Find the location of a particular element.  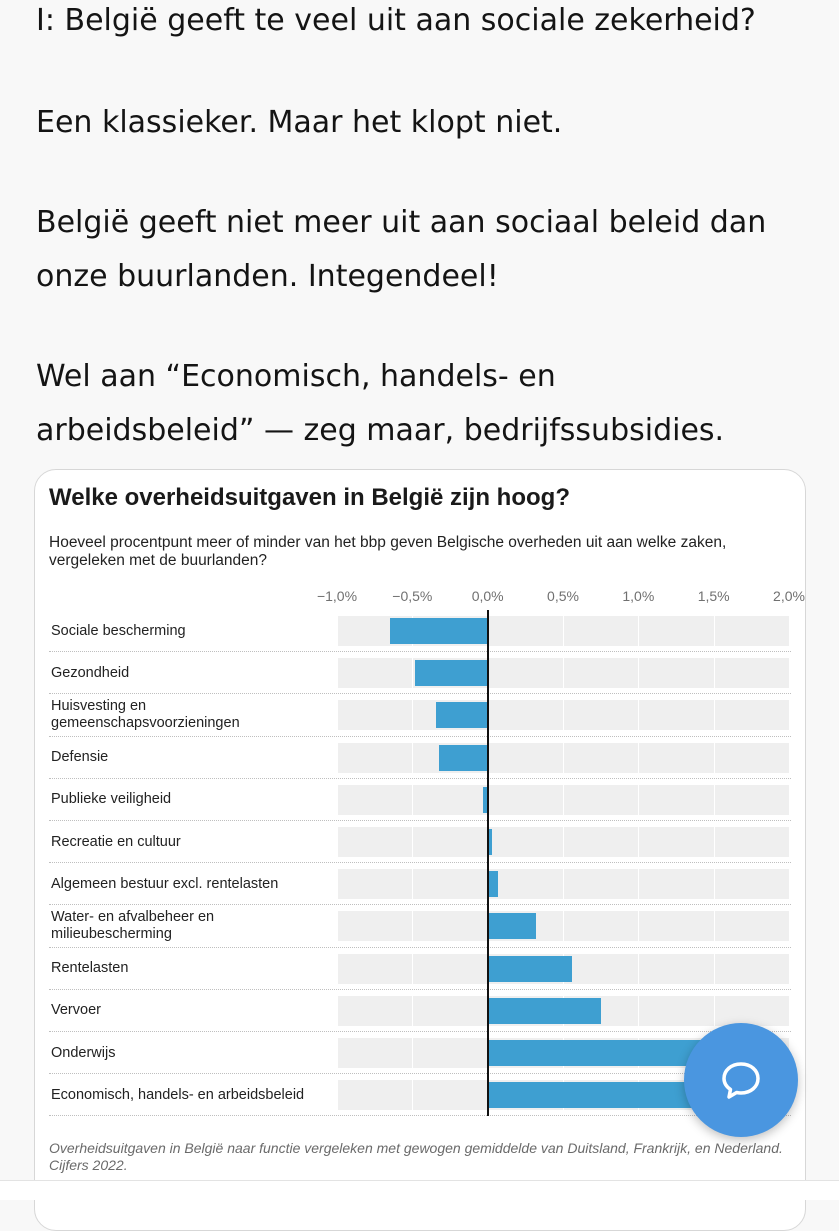

x-tick-label: 0,0% is located at coordinates (487, 596).